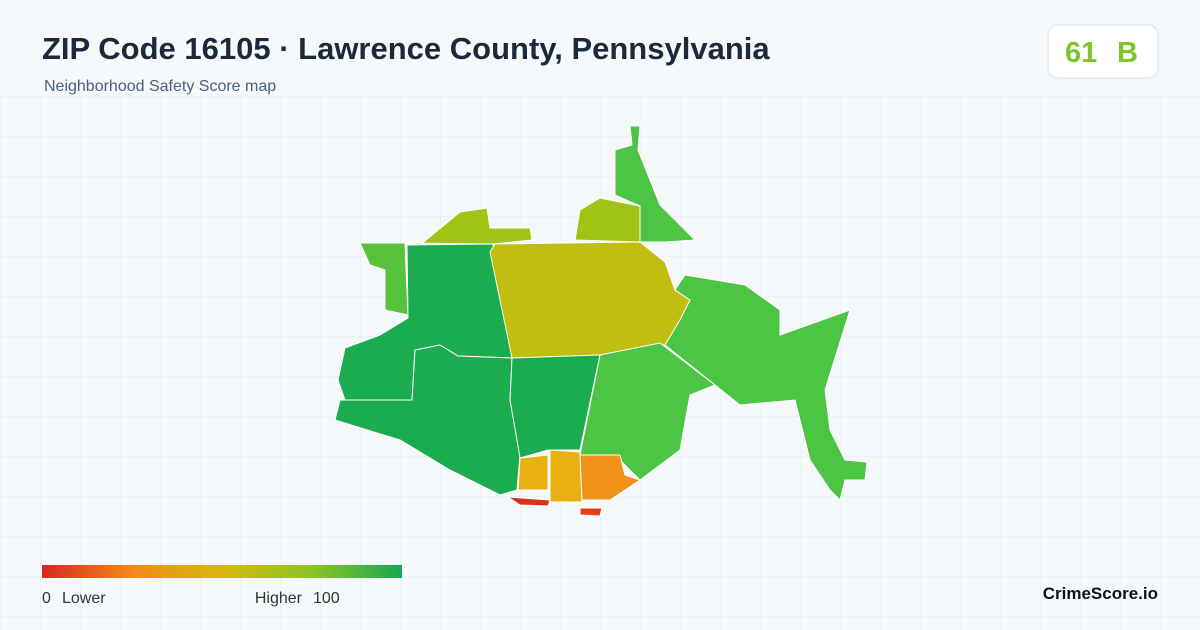 Image resolution: width=1200 pixels, height=630 pixels. What do you see at coordinates (326, 598) in the screenshot?
I see `legend-max: 100` at bounding box center [326, 598].